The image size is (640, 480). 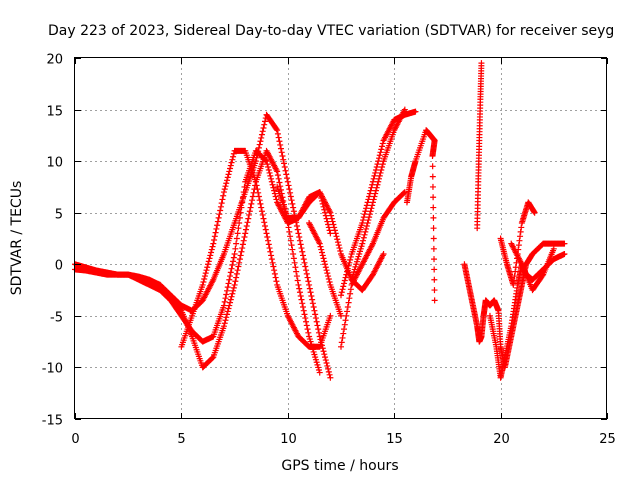 What do you see at coordinates (607, 439) in the screenshot?
I see `x-tick-label: 25` at bounding box center [607, 439].